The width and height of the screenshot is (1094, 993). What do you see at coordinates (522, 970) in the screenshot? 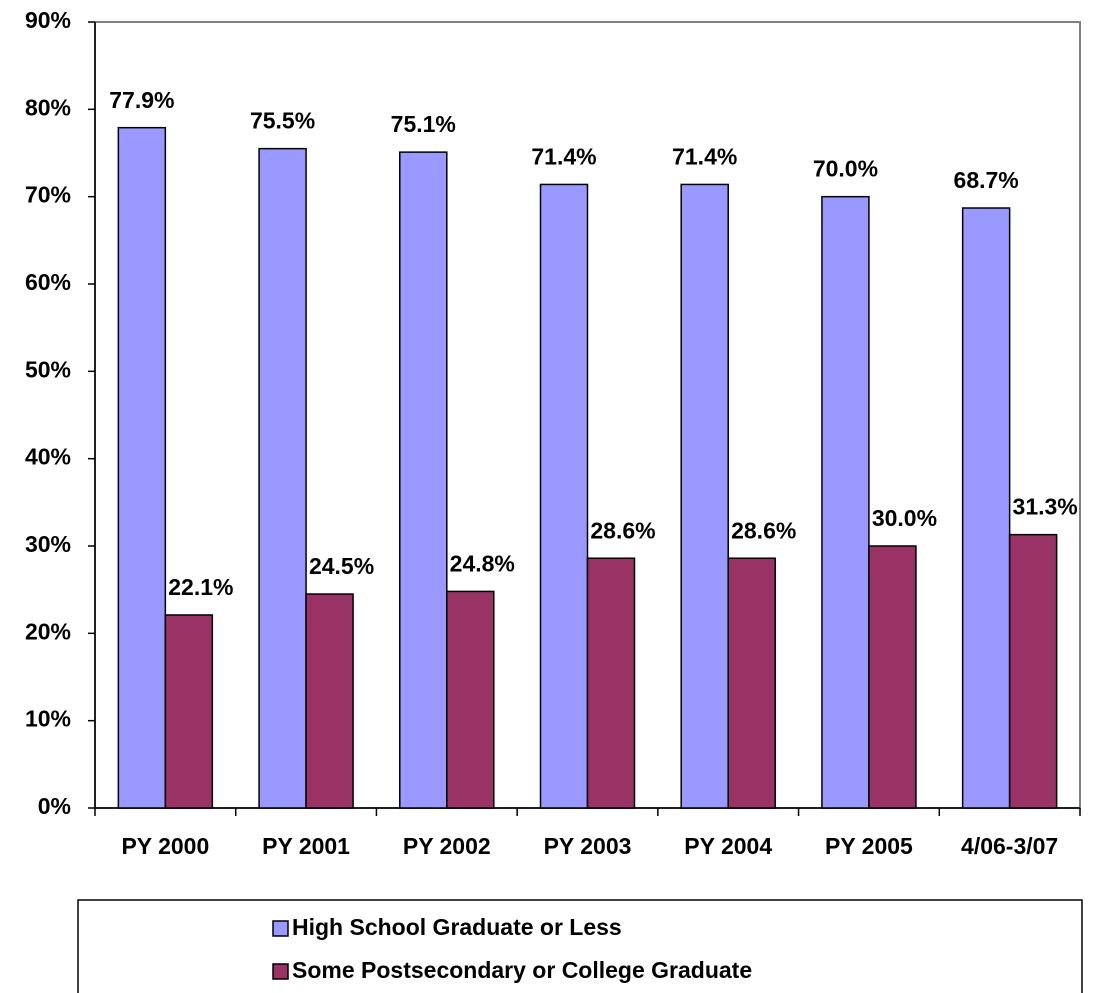
I see `legend-label: Some Postsecondary or College Graduate` at bounding box center [522, 970].